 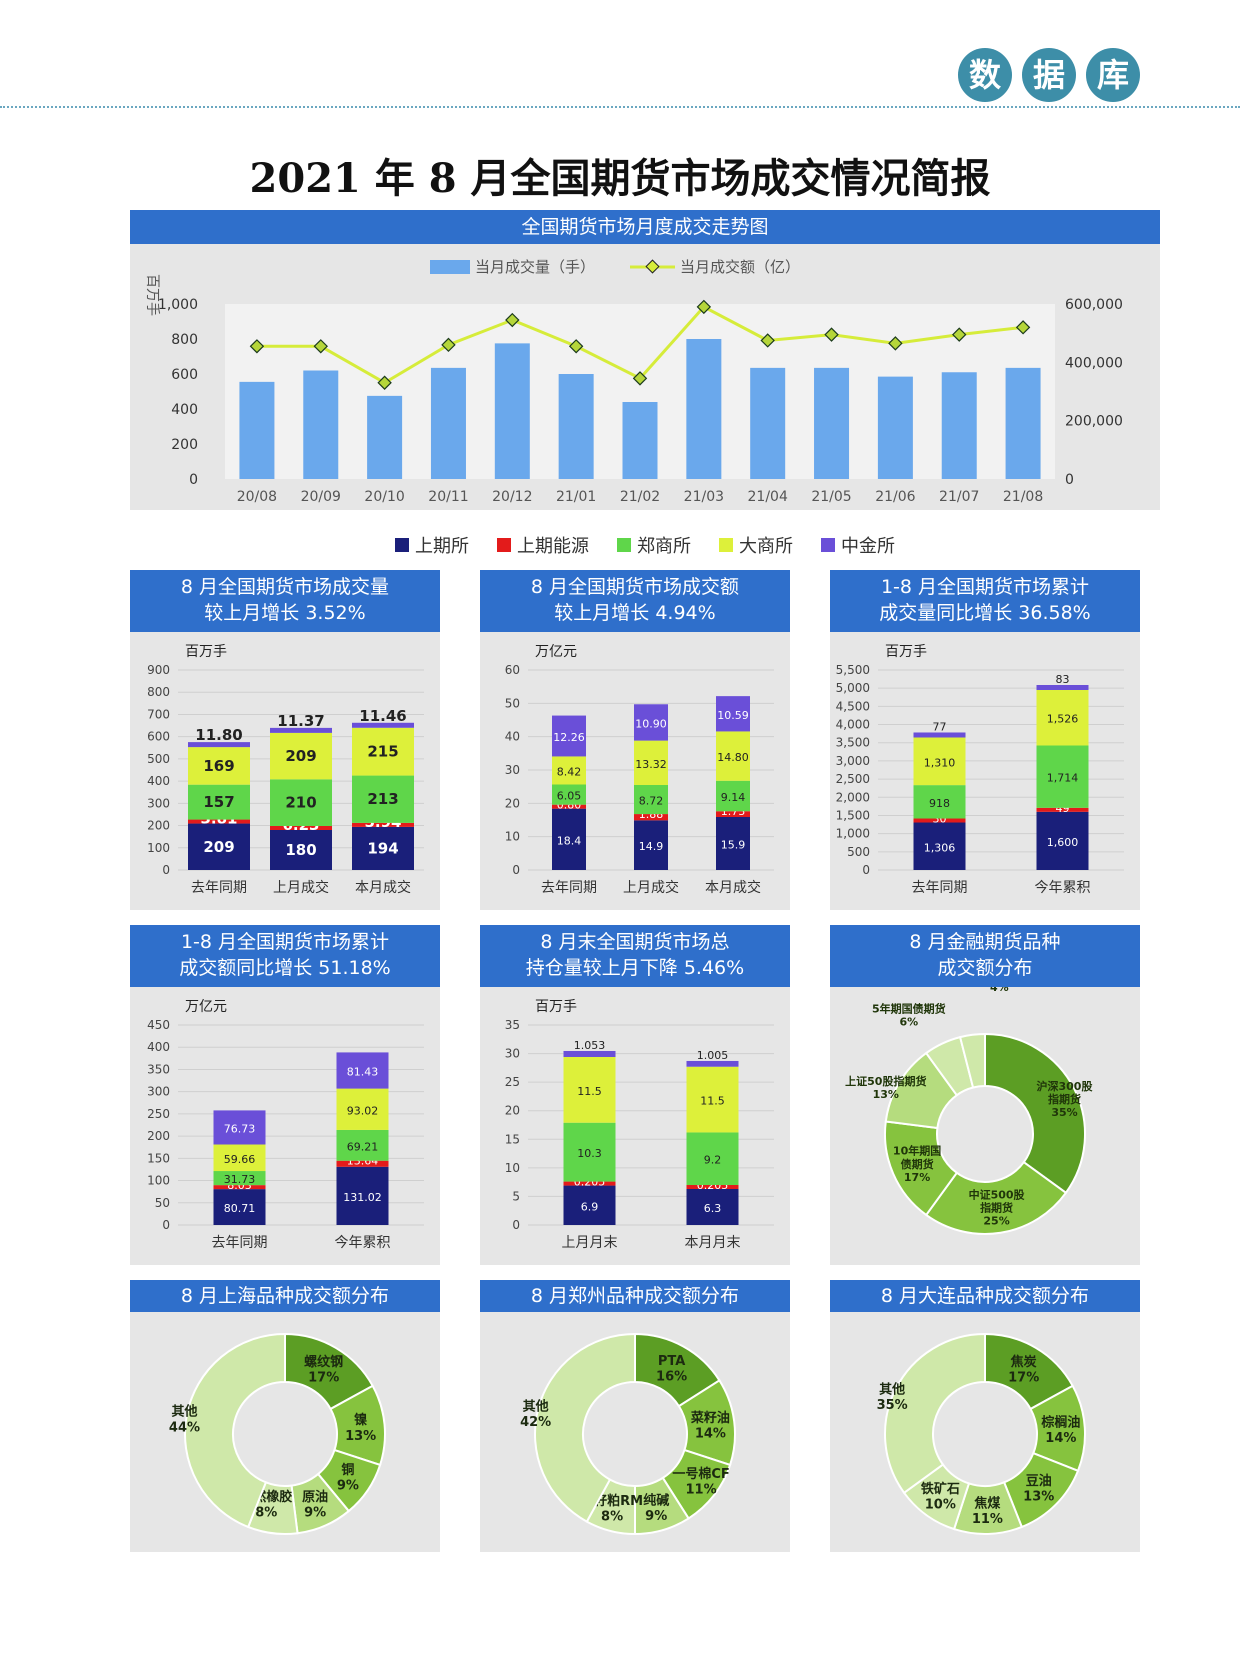 What do you see at coordinates (853, 725) in the screenshot?
I see `y-tick-label: 4,000` at bounding box center [853, 725].